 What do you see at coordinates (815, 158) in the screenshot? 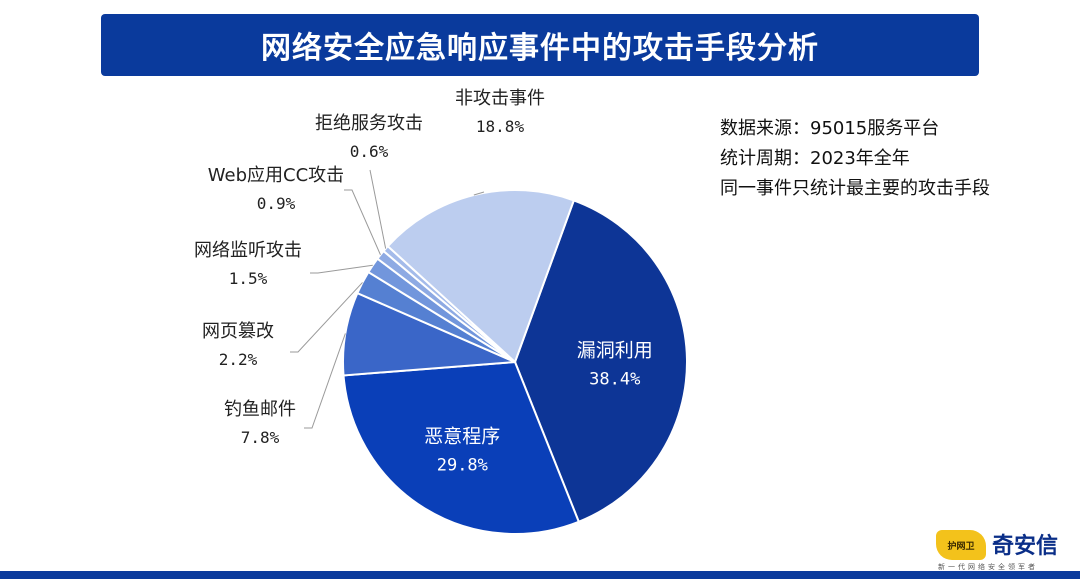
I see `note-period: 统计周期：2023年全年` at bounding box center [815, 158].